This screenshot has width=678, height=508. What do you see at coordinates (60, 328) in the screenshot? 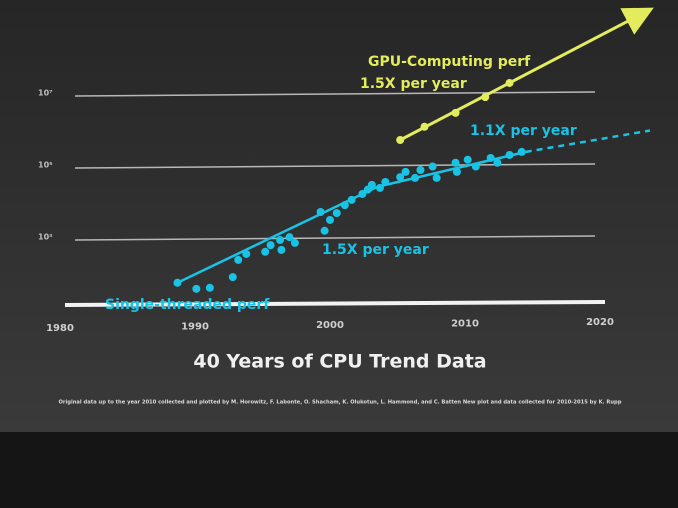
I see `x-tick-label: 1980` at bounding box center [60, 328].